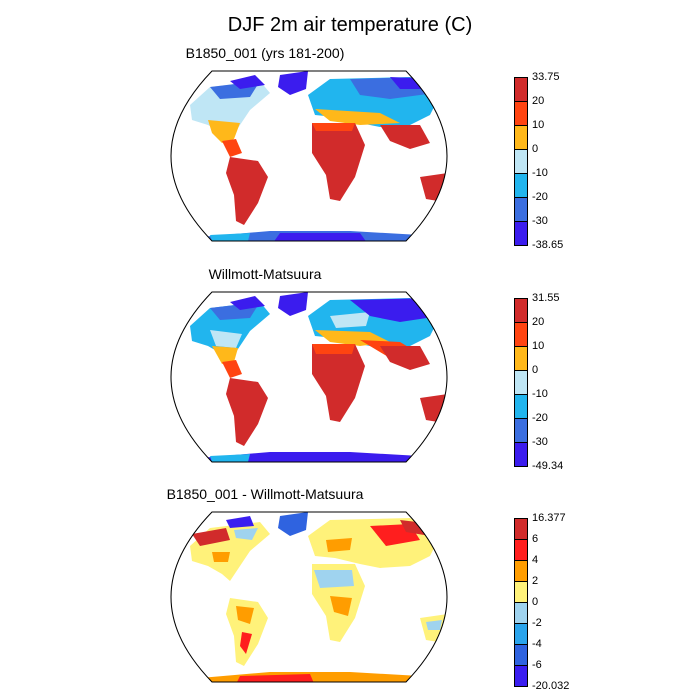 This screenshot has height=700, width=700. Describe the element at coordinates (309, 377) in the screenshot. I see `map-observed-temperature` at that location.